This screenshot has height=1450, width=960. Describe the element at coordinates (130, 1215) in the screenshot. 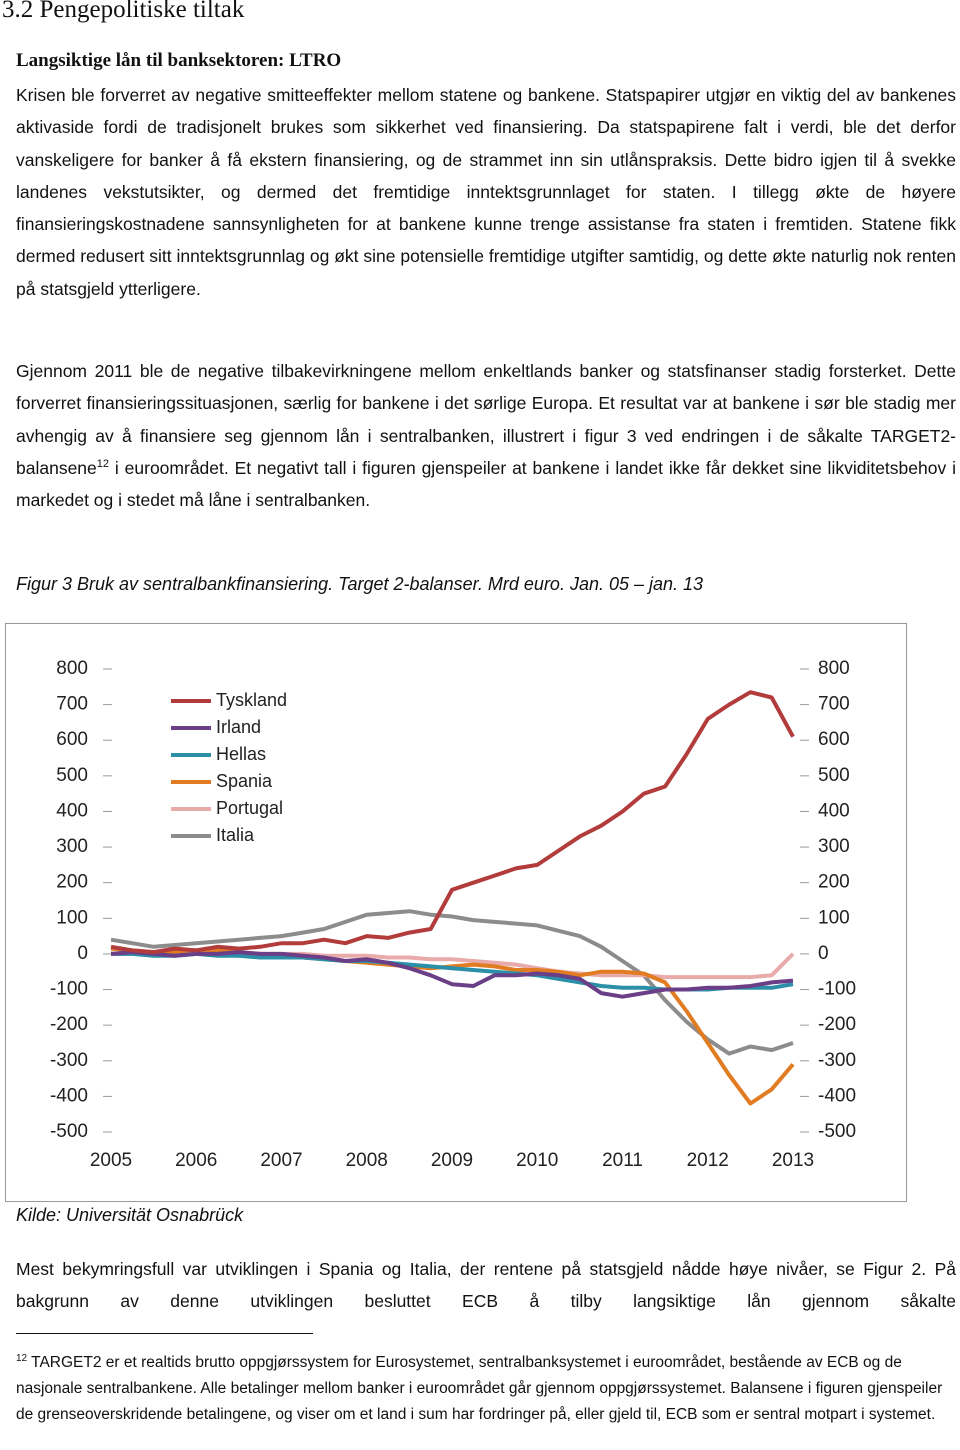

I see `source: Kilde: Universität Osnabrück` at that location.